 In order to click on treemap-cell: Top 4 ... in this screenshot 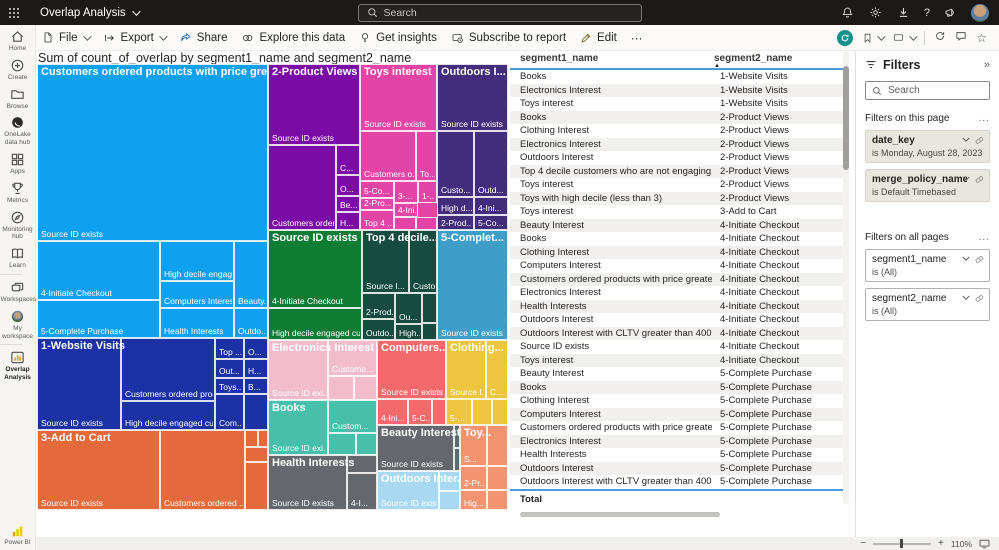, I will do `click(377, 220)`.